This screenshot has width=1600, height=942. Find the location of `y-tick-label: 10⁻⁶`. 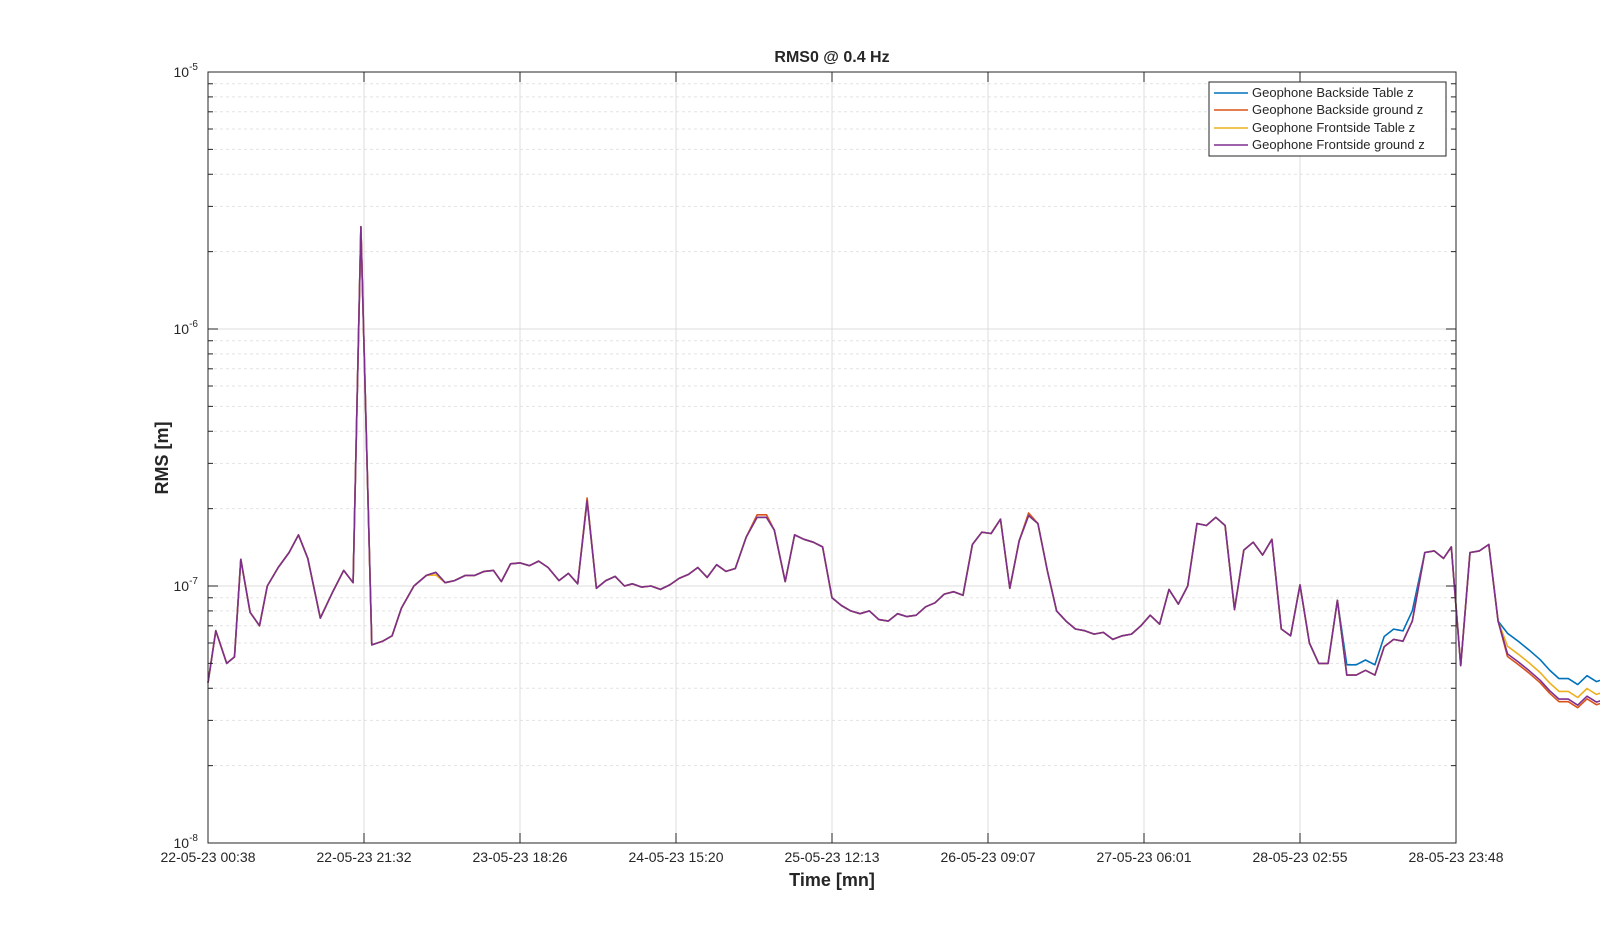

y-tick-label: 10⁻⁶ is located at coordinates (186, 328).